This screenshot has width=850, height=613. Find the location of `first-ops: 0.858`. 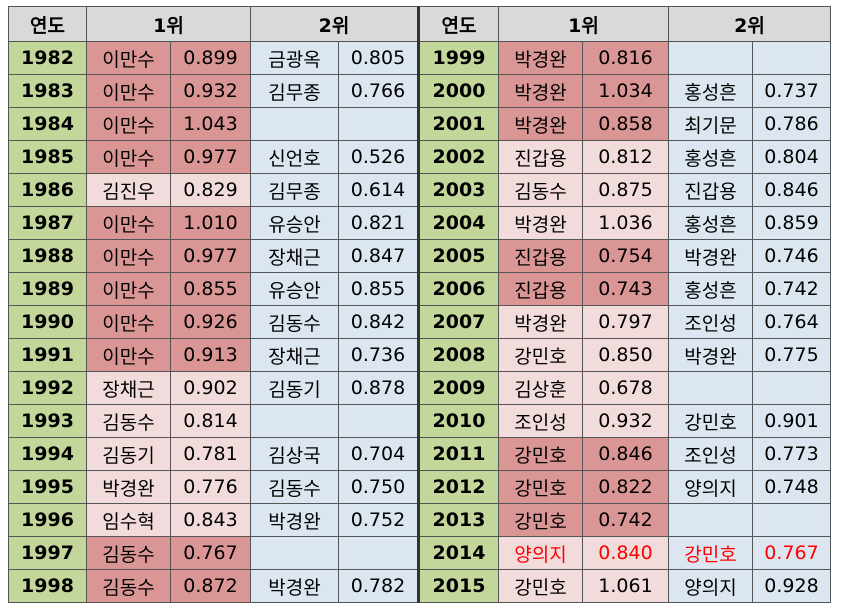

first-ops: 0.858 is located at coordinates (625, 124).